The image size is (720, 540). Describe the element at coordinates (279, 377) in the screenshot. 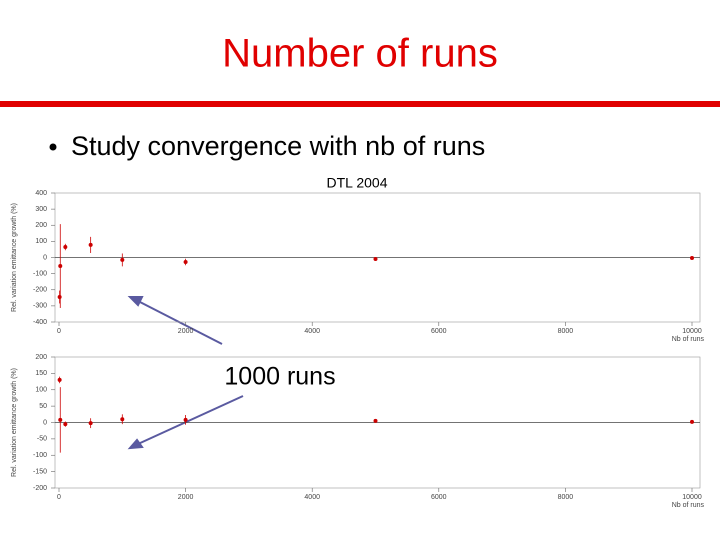

I see `annotation: 1000 runs` at that location.